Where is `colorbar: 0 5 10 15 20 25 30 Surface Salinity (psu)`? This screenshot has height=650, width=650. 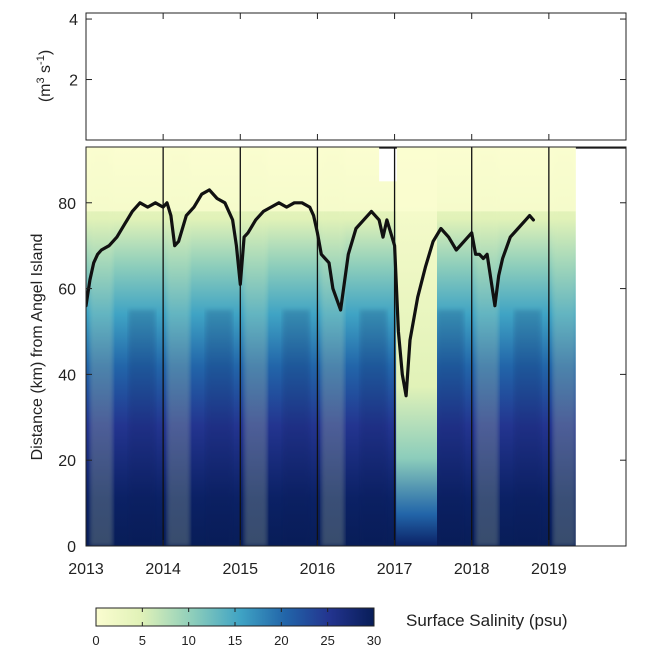
colorbar: 0 5 10 15 20 25 30 Surface Salinity (psu) is located at coordinates (330, 627).